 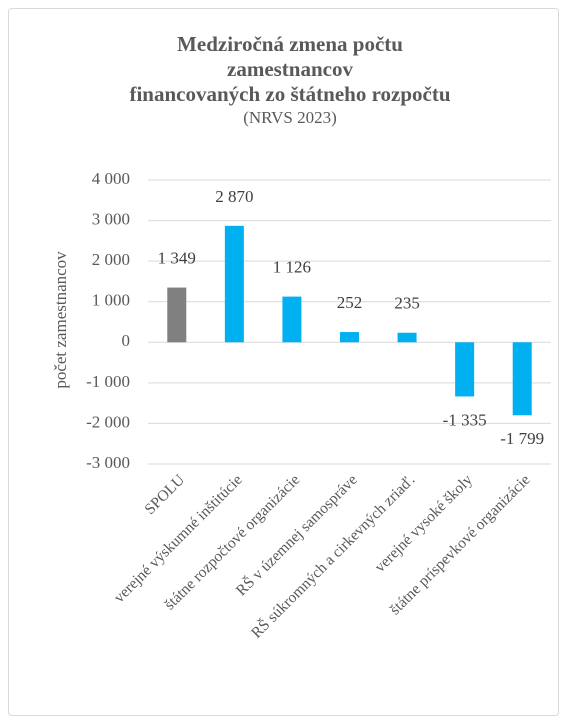 What do you see at coordinates (290, 69) in the screenshot?
I see `chart-title: zamestnancov` at bounding box center [290, 69].